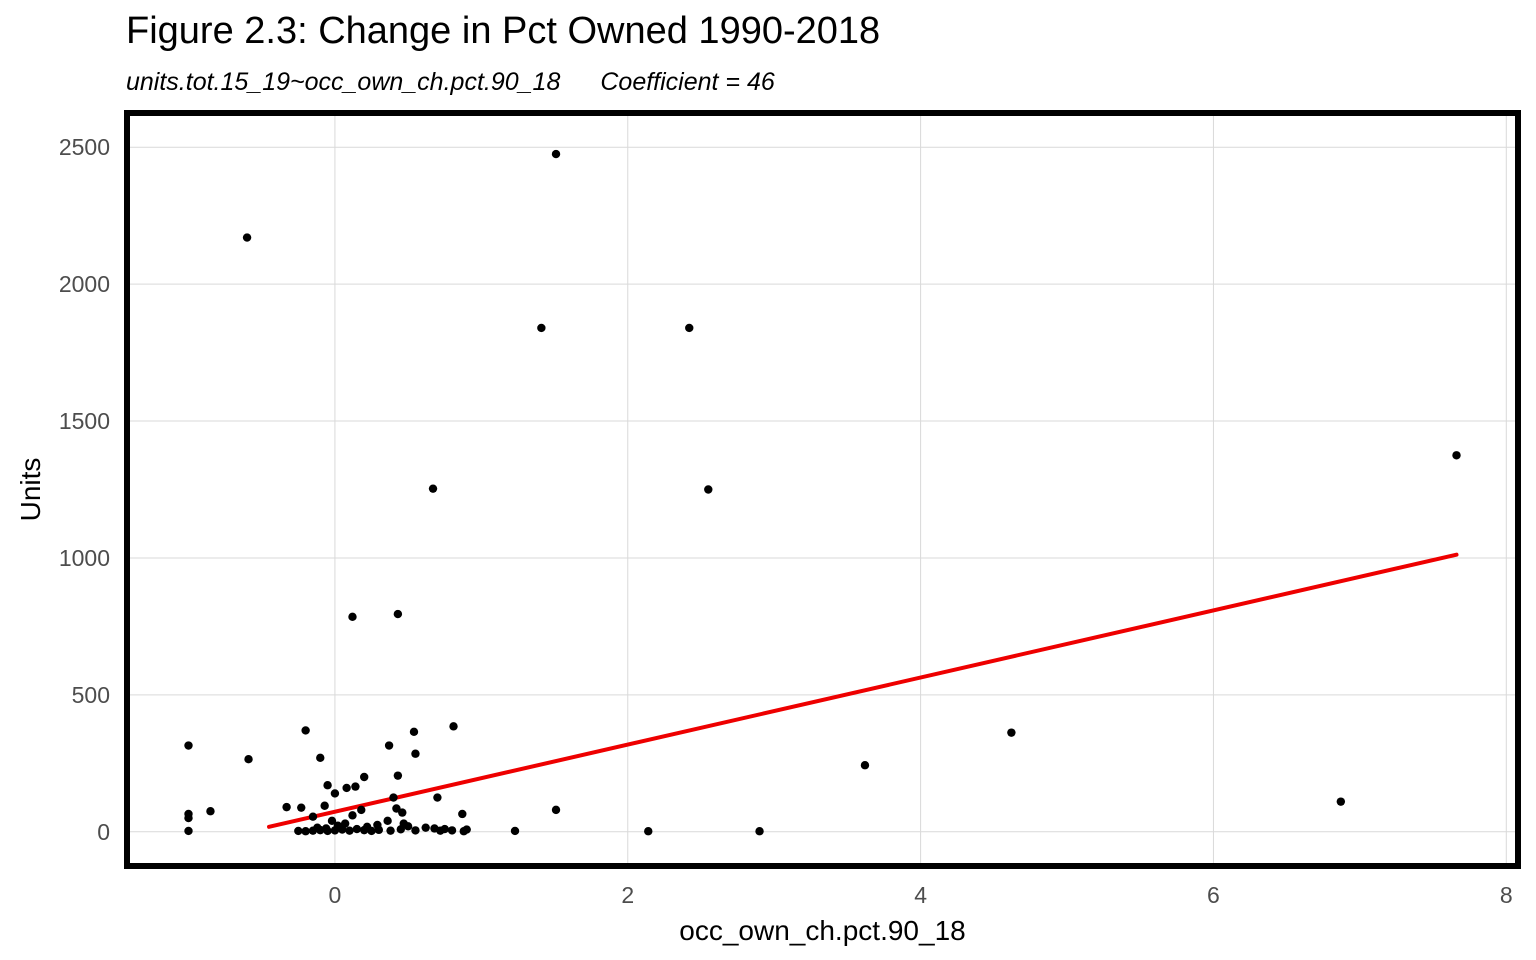  What do you see at coordinates (84, 489) in the screenshot?
I see `y-axis-ticks: 0 500 1000 1500 2000 2500` at bounding box center [84, 489].